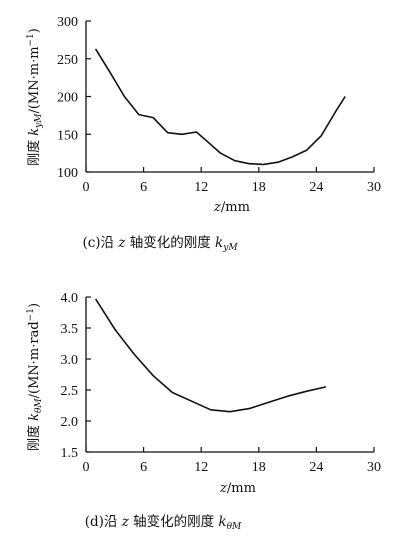  What do you see at coordinates (210, 355) in the screenshot?
I see `chart-d-series-line` at bounding box center [210, 355].